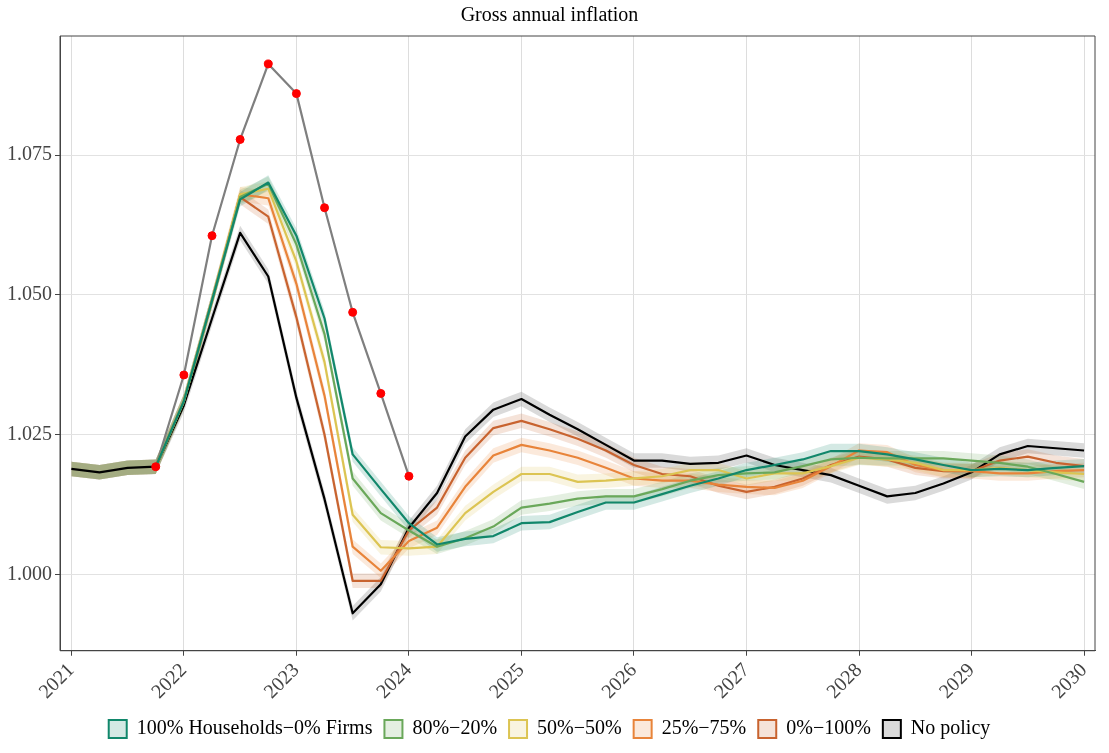 The height and width of the screenshot is (753, 1109). Describe the element at coordinates (455, 727) in the screenshot. I see `legend-label: 80%−20%` at that location.